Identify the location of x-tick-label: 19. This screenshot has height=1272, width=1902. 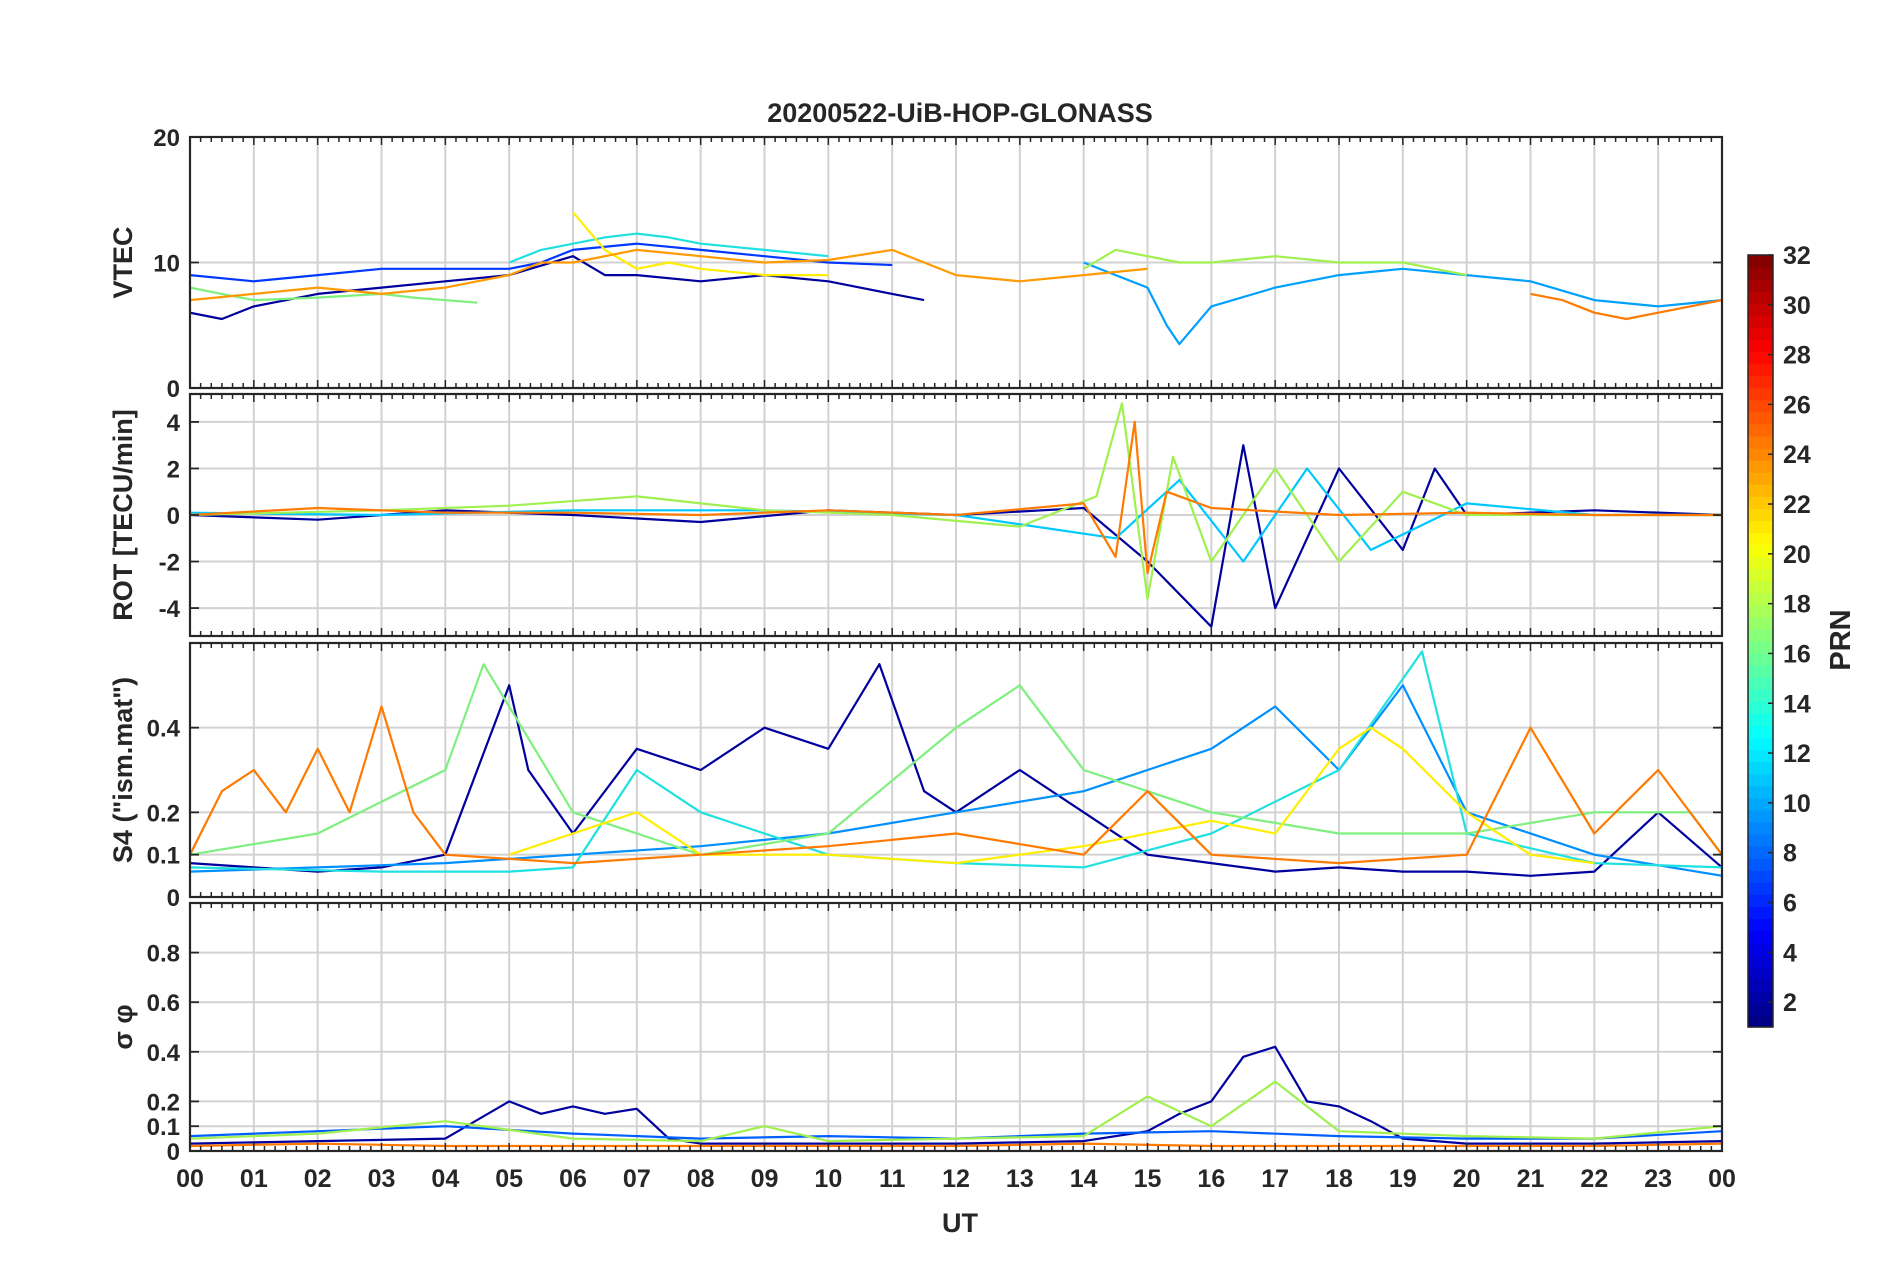
(1403, 1179).